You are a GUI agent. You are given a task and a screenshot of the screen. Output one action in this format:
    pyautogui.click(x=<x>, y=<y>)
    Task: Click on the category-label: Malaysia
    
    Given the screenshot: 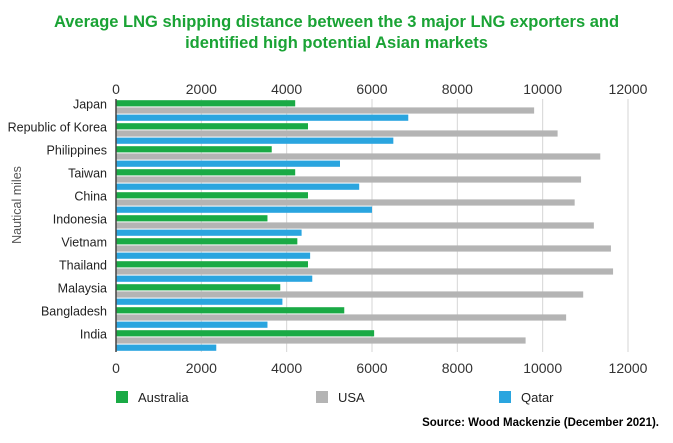 What is the action you would take?
    pyautogui.click(x=82, y=289)
    